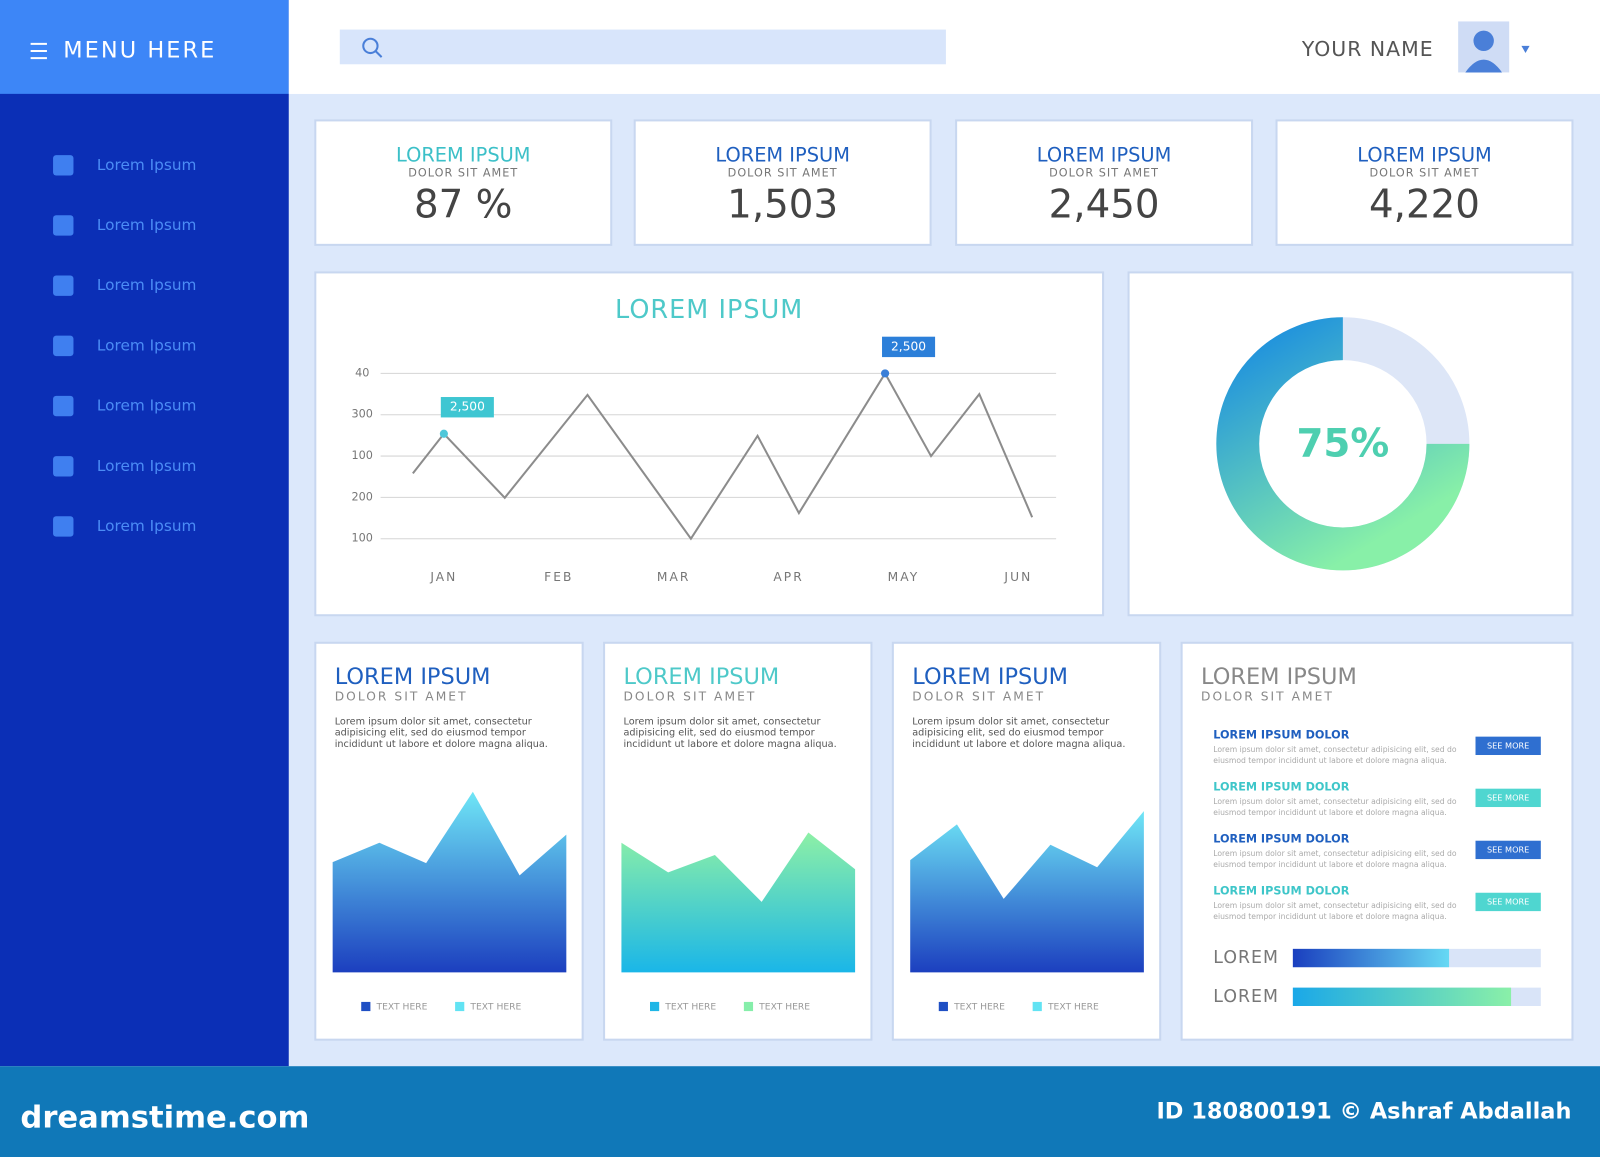  Describe the element at coordinates (709, 310) in the screenshot. I see `chart-title: LOREM IPSUM` at that location.